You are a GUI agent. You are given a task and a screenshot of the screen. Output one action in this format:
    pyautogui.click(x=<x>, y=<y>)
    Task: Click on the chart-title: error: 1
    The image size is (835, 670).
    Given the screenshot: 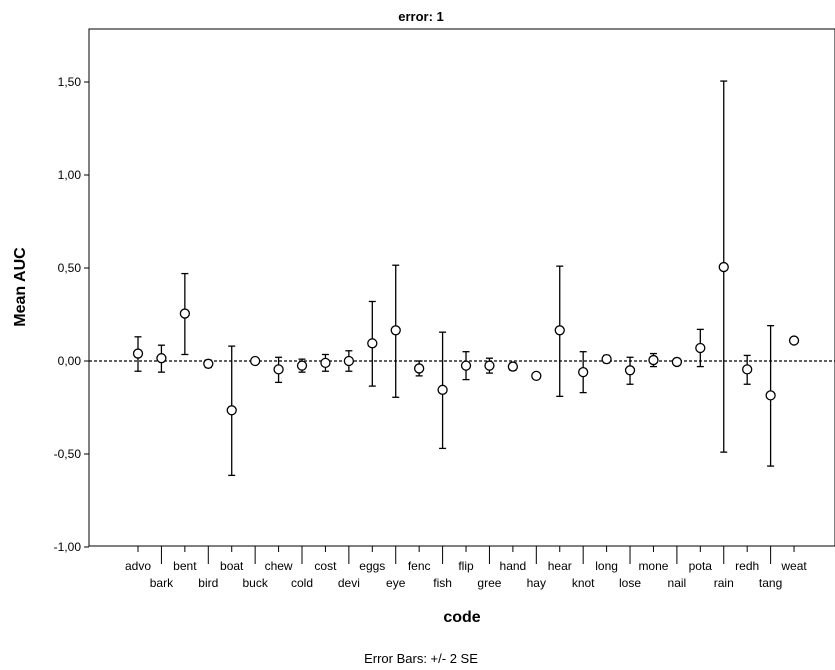 What is the action you would take?
    pyautogui.click(x=421, y=16)
    